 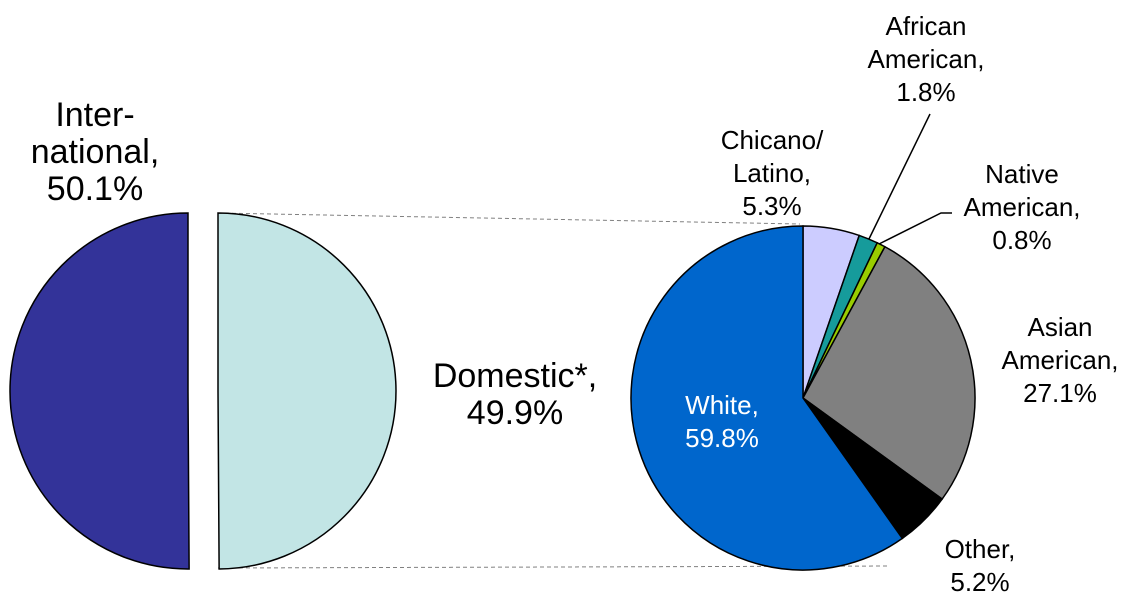 What do you see at coordinates (95, 133) in the screenshot?
I see `label-name: Inter- national,` at bounding box center [95, 133].